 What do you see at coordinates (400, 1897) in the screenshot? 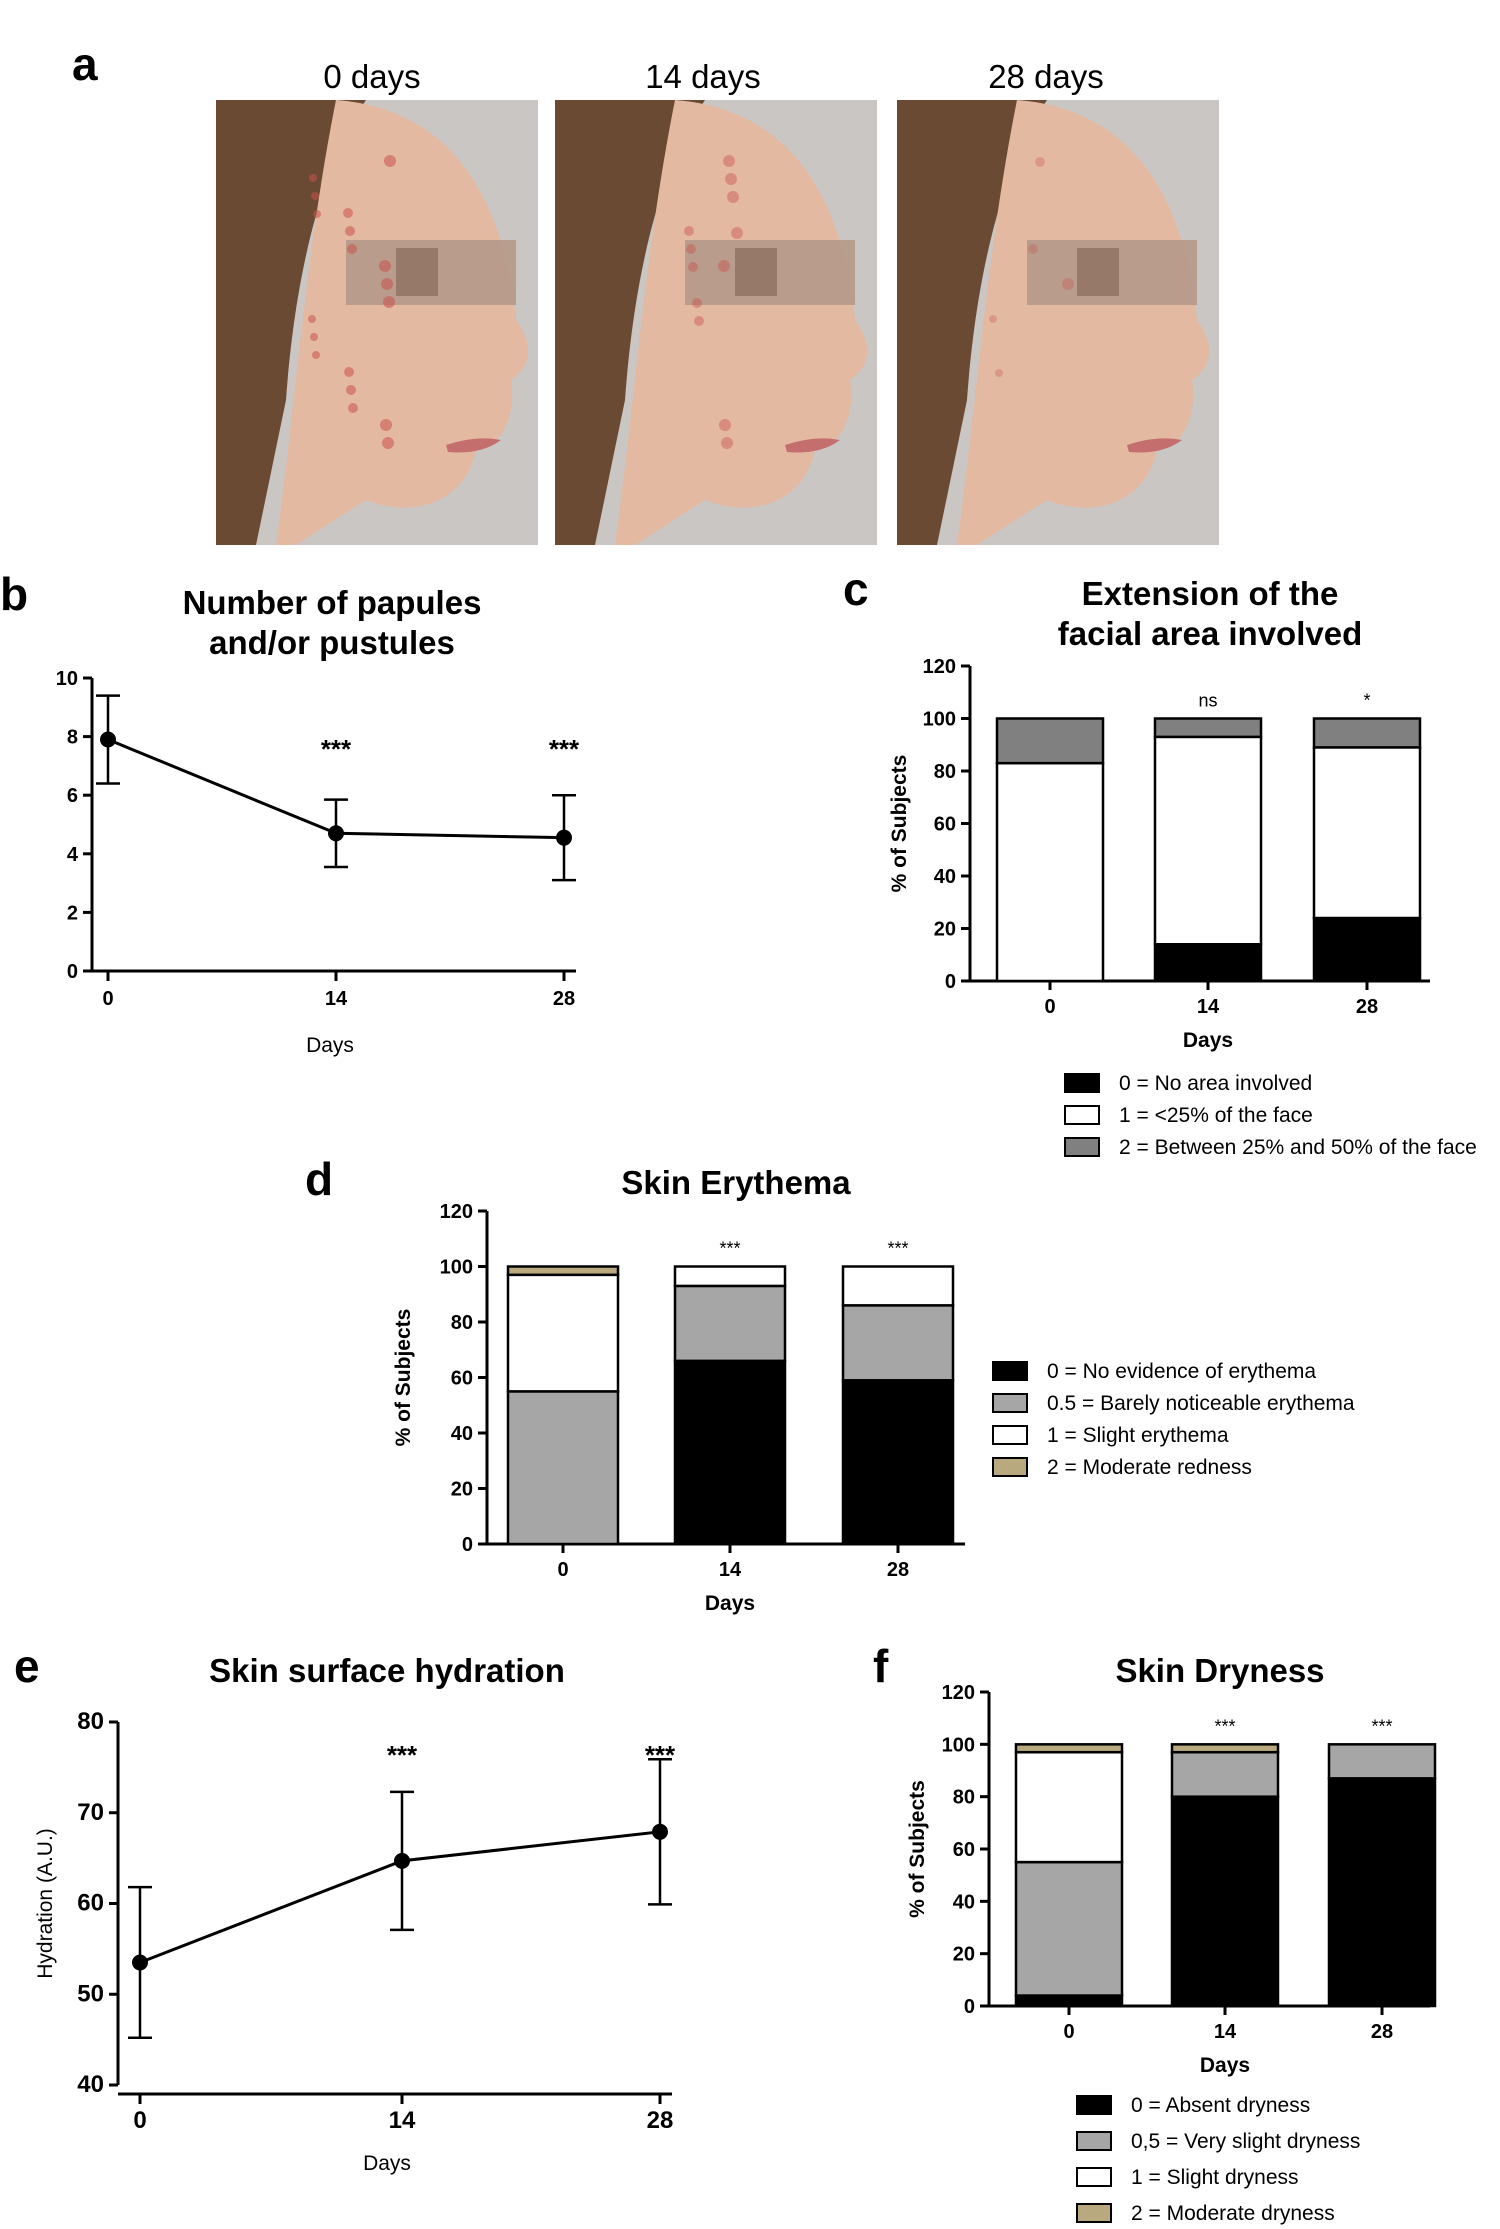
I see `e-series-line` at bounding box center [400, 1897].